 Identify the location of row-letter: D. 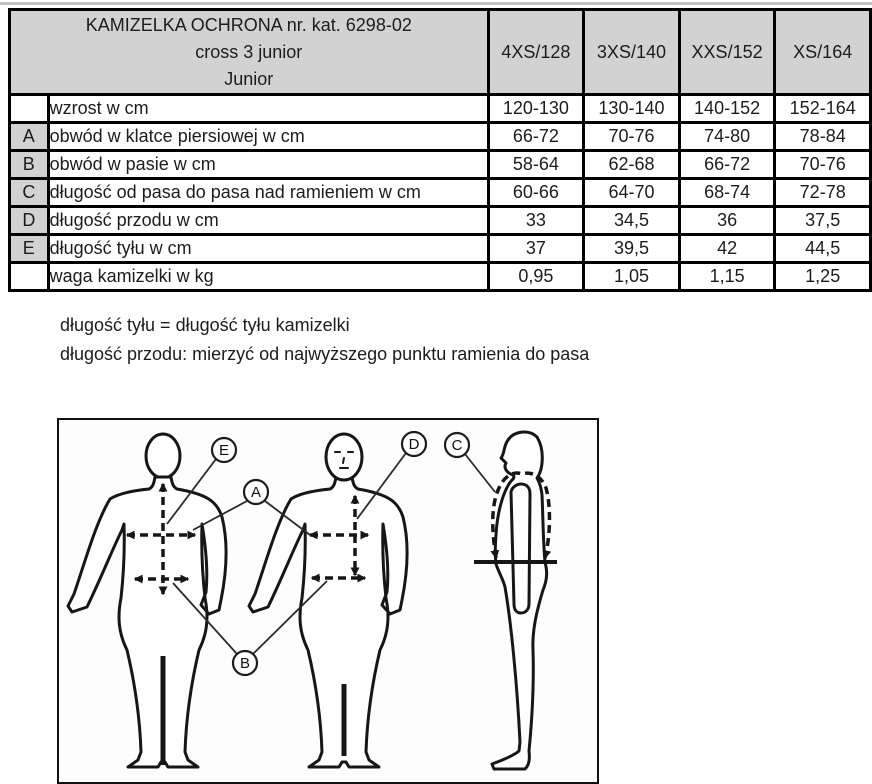
(29, 220).